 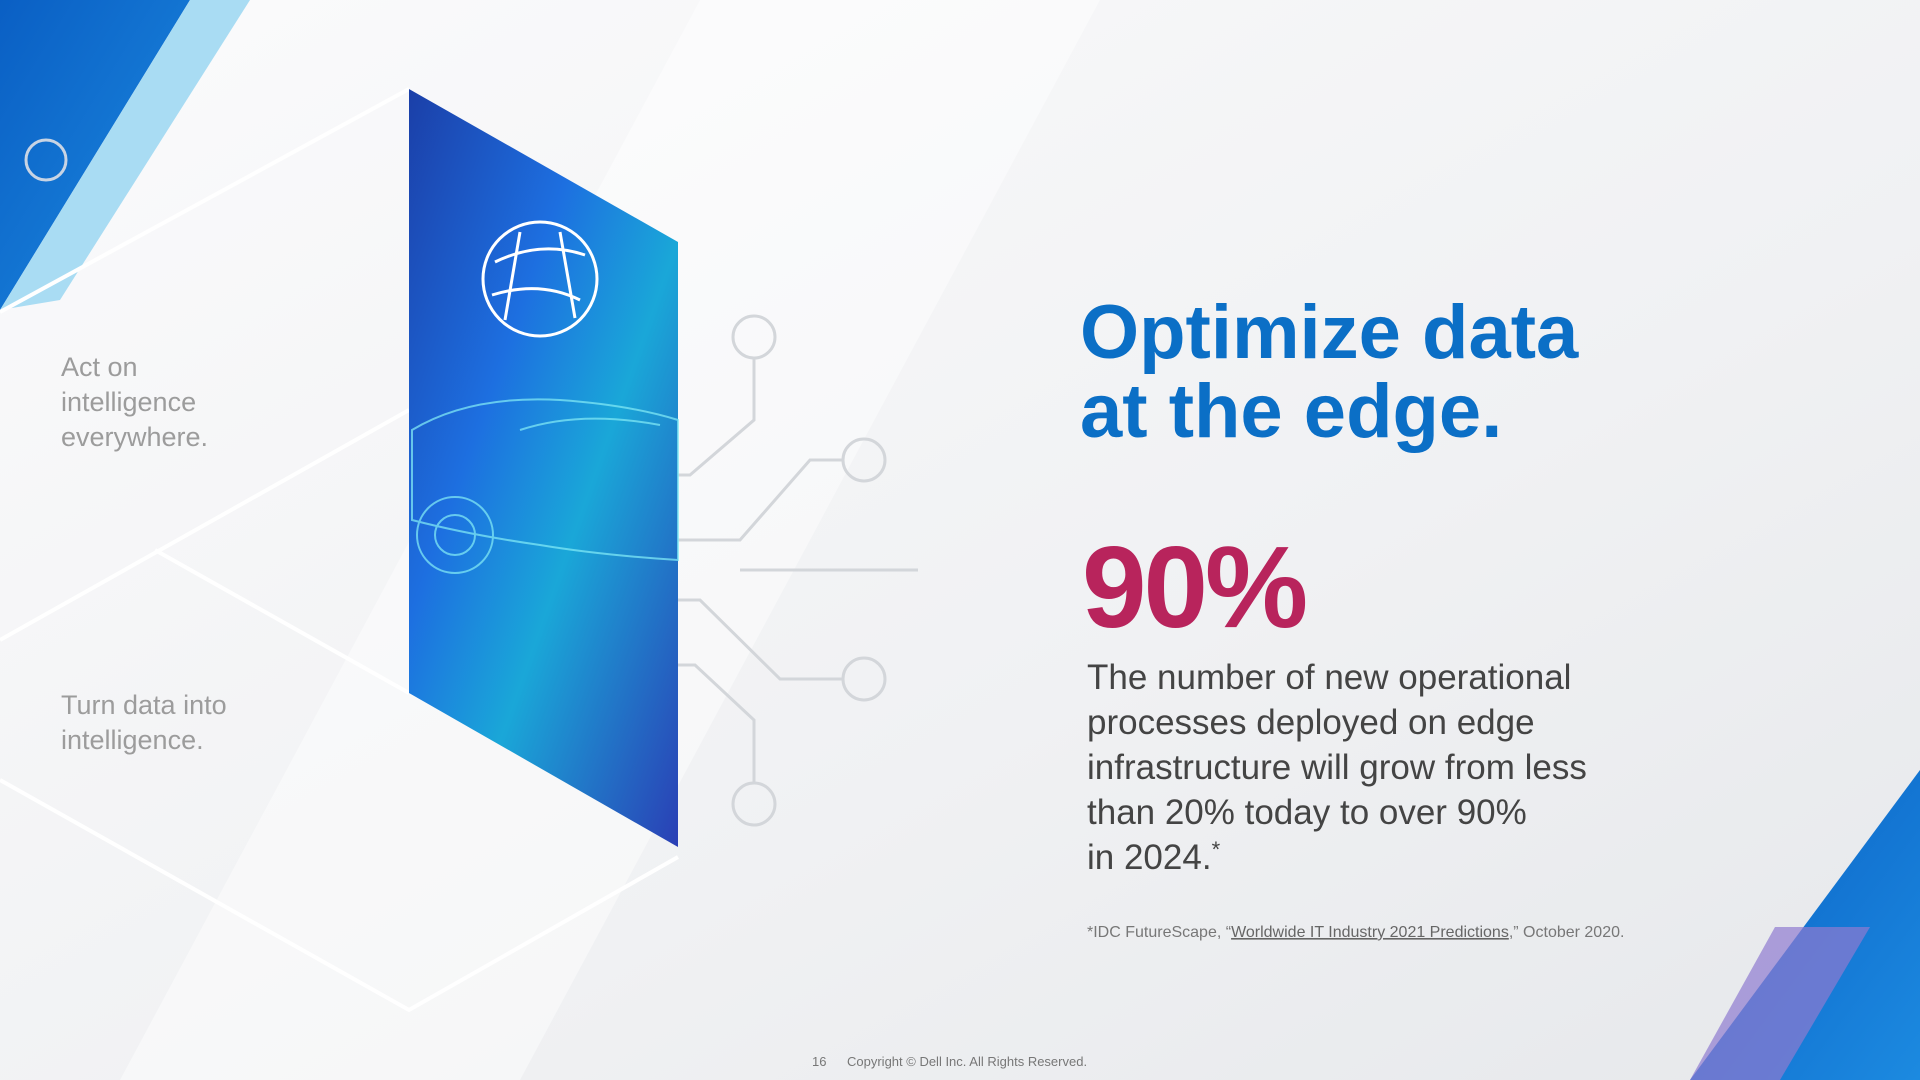 I want to click on side-label: intelligence, so click(x=128, y=402).